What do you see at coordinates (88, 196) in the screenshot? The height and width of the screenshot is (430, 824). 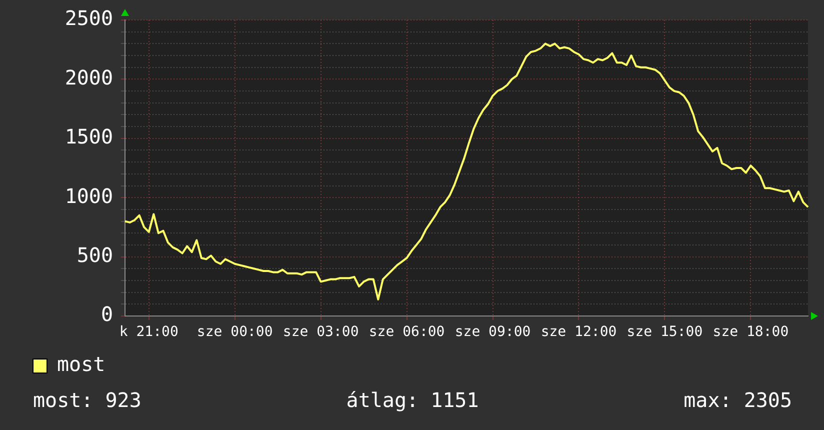 I see `y-tick-label: 1000` at bounding box center [88, 196].